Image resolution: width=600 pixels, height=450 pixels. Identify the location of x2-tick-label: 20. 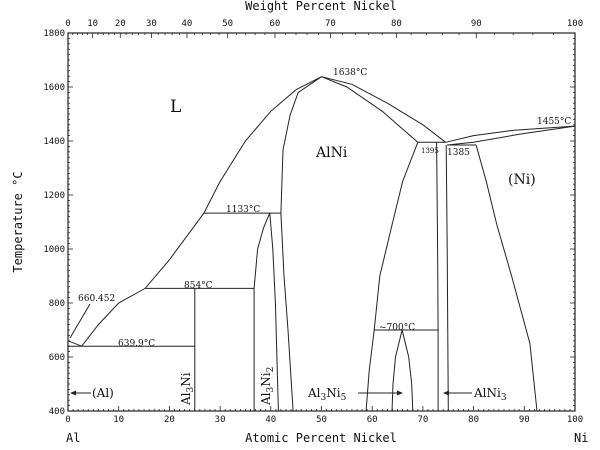
(120, 24).